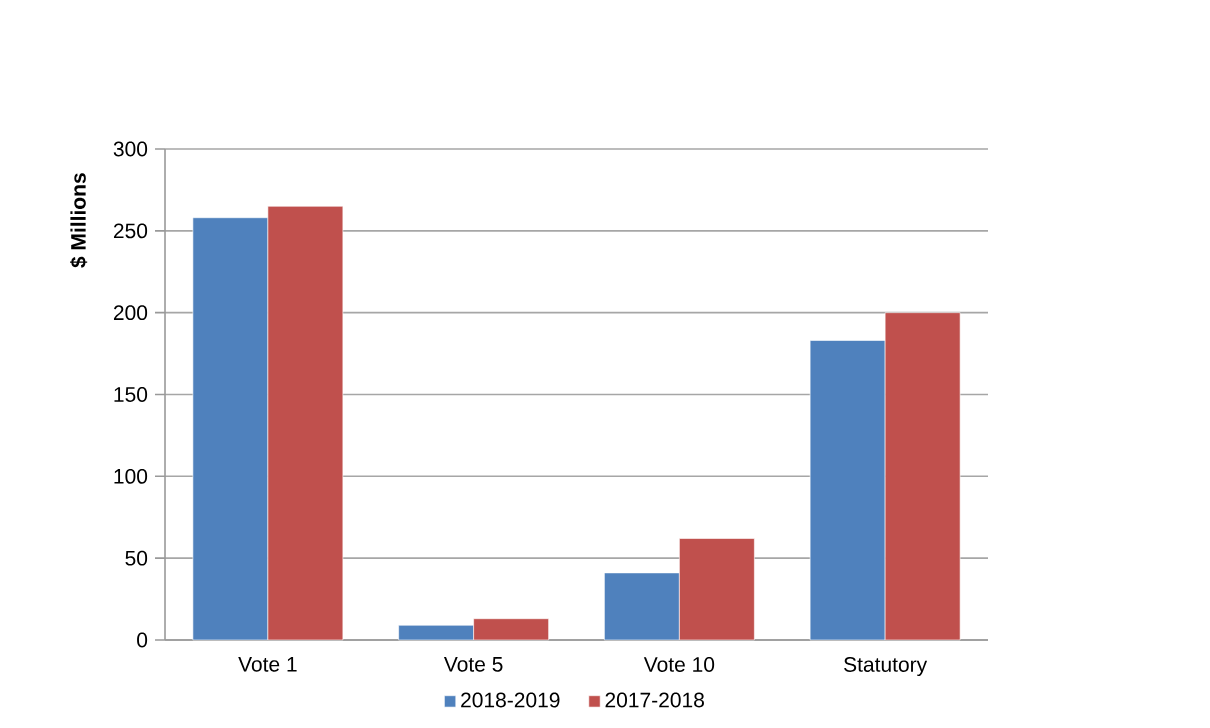 The image size is (1210, 728). I want to click on legend-label: 2018-2019, so click(510, 700).